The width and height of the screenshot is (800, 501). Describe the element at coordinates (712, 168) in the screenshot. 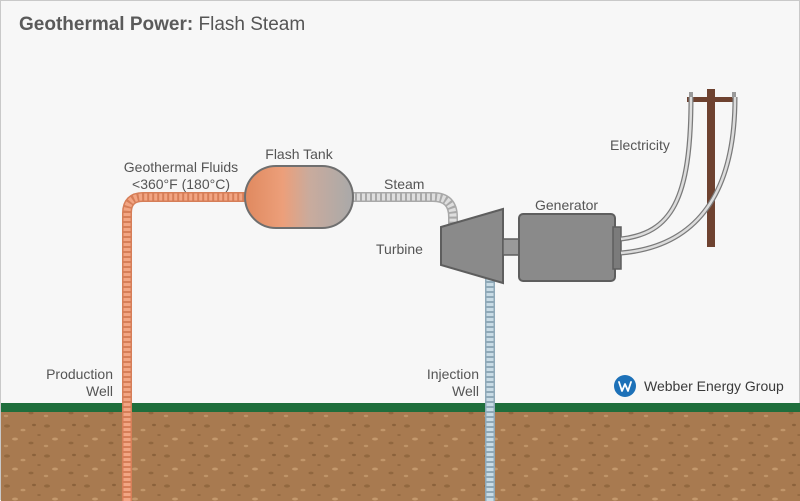

I see `utility-pole` at that location.